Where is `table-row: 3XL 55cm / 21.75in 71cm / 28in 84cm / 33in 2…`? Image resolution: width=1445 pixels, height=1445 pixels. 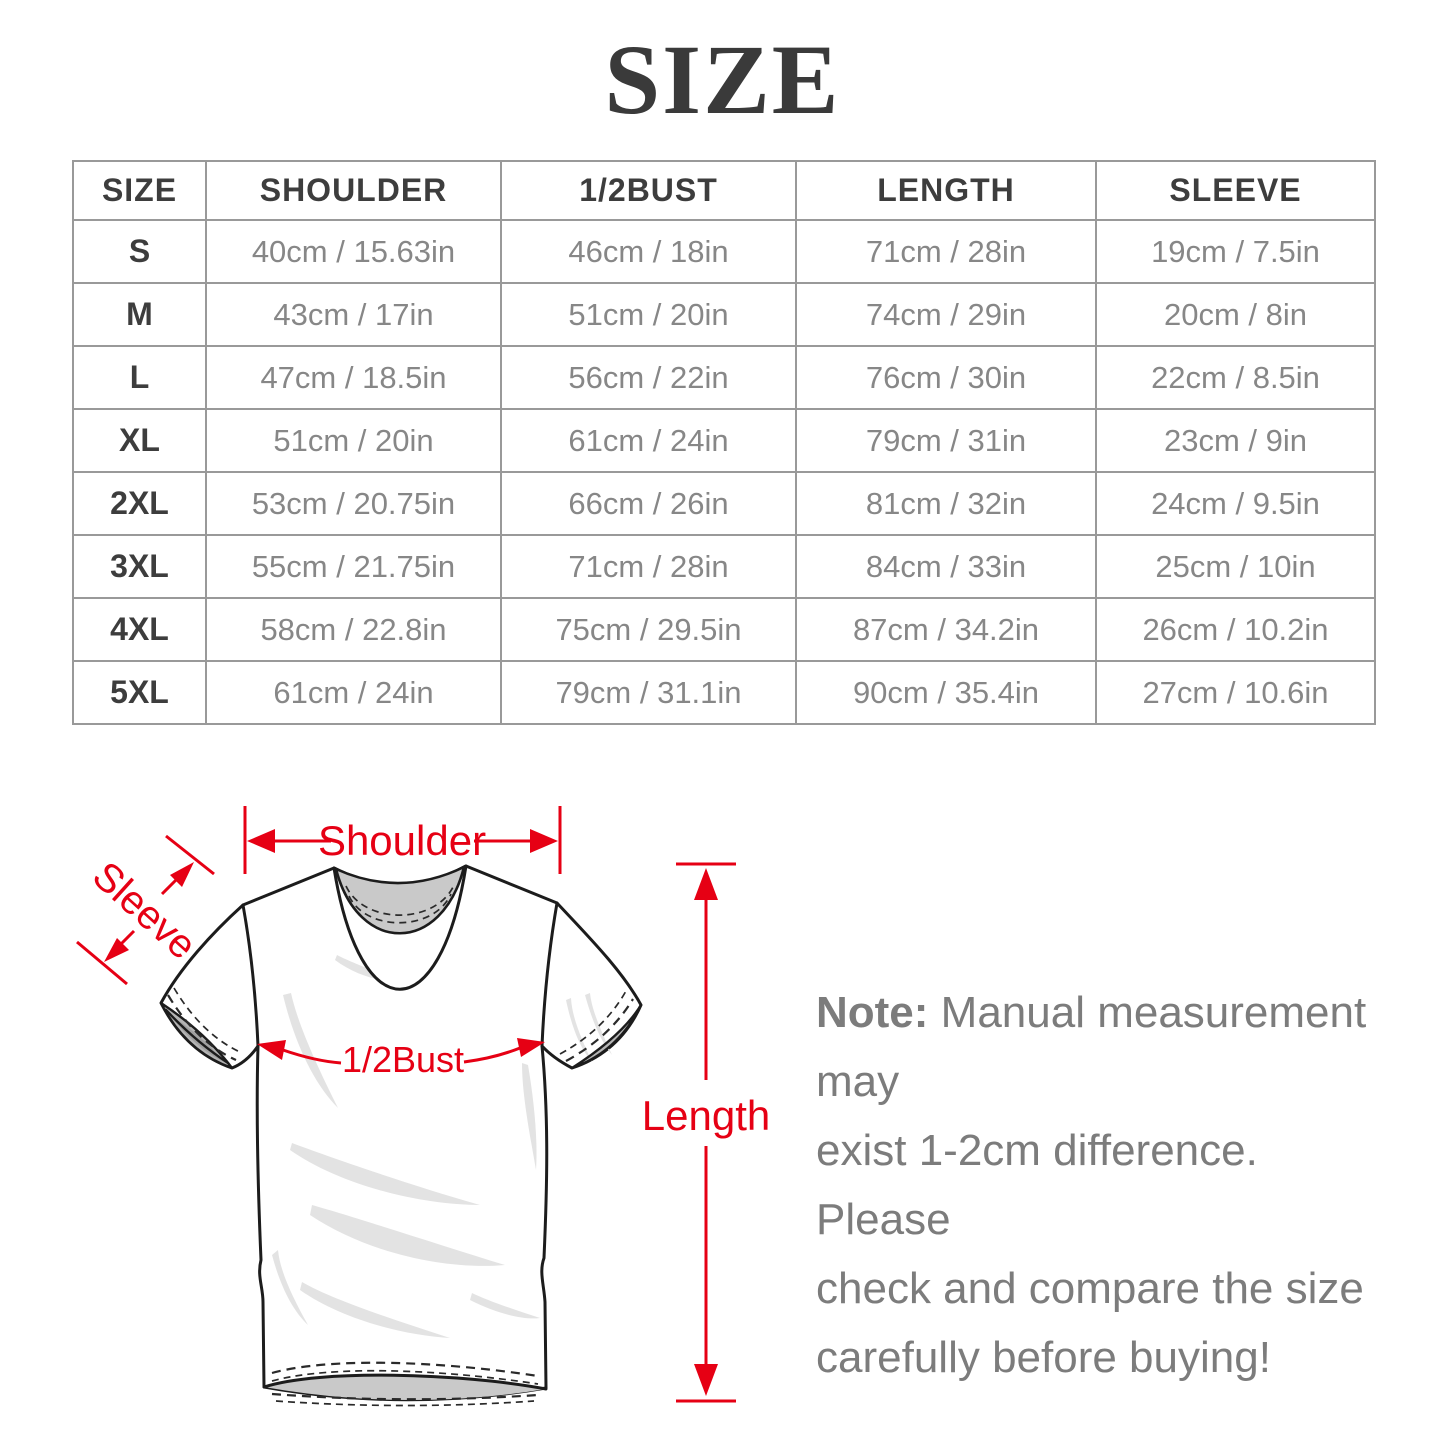 table-row: 3XL 55cm / 21.75in 71cm / 28in 84cm / 33in 2… is located at coordinates (724, 566).